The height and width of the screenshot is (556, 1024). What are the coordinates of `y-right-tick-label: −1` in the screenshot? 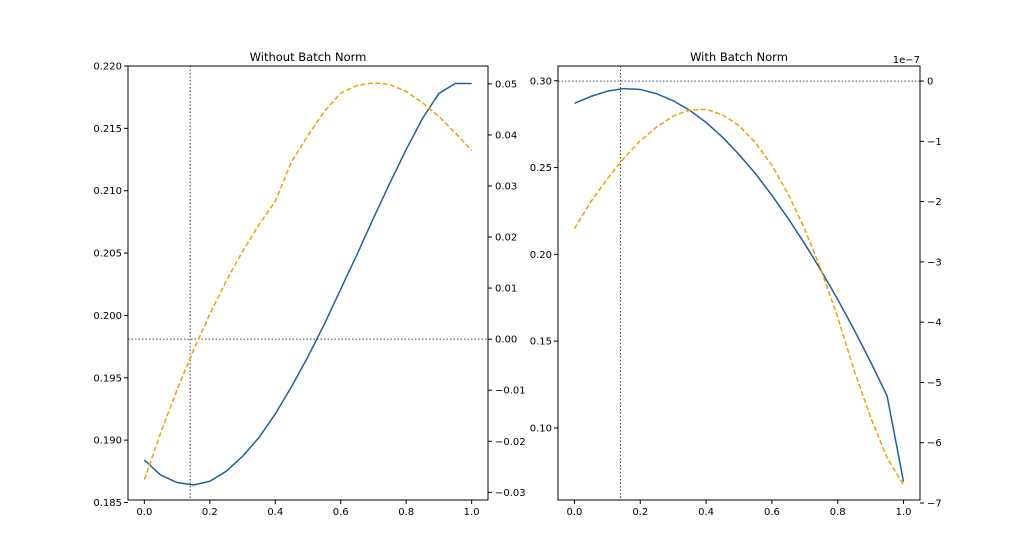 It's located at (934, 142).